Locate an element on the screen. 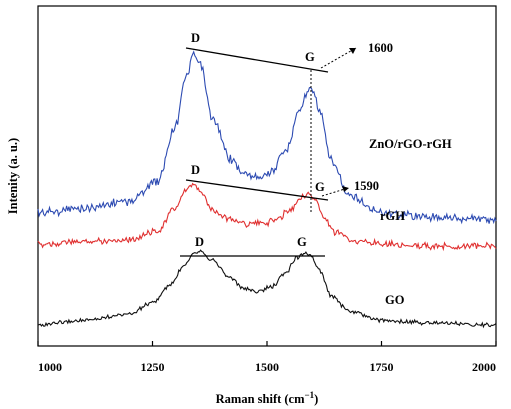 The image size is (511, 409). rgh-shift-arrowhead is located at coordinates (345, 189).